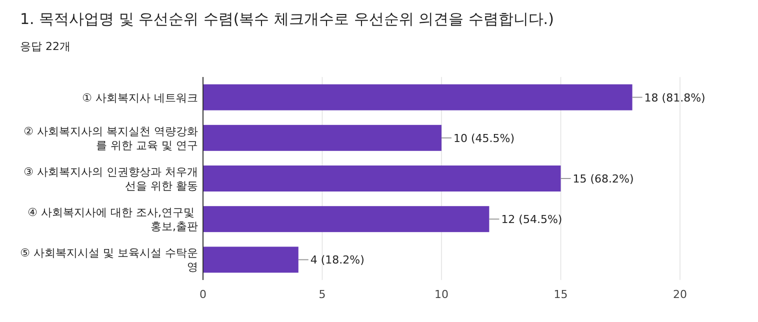 The height and width of the screenshot is (322, 758). I want to click on y-tick-label: ④ 사회복지사에 대한 조사,연구및 홍보,출판, so click(113, 220).